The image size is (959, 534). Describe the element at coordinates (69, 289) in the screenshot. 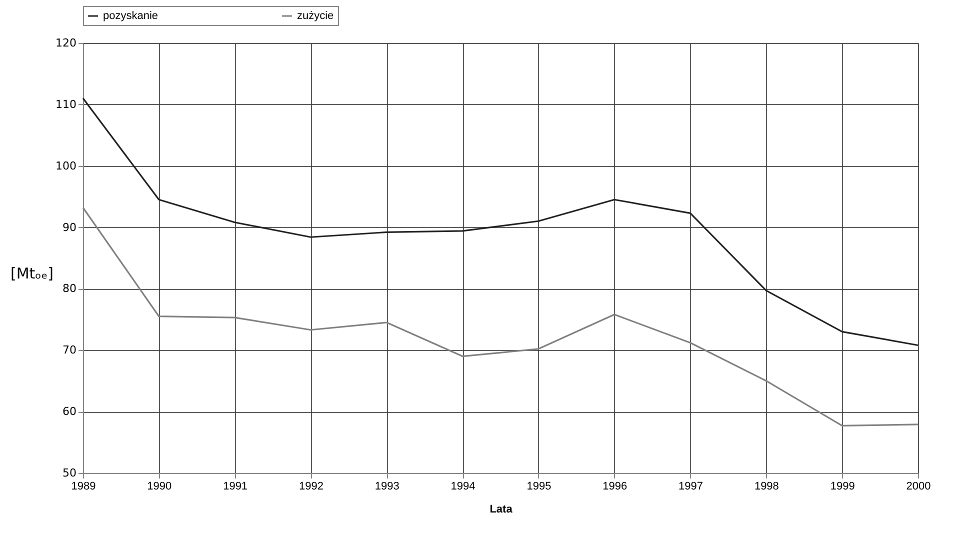

I see `y-tick-label: 80` at that location.